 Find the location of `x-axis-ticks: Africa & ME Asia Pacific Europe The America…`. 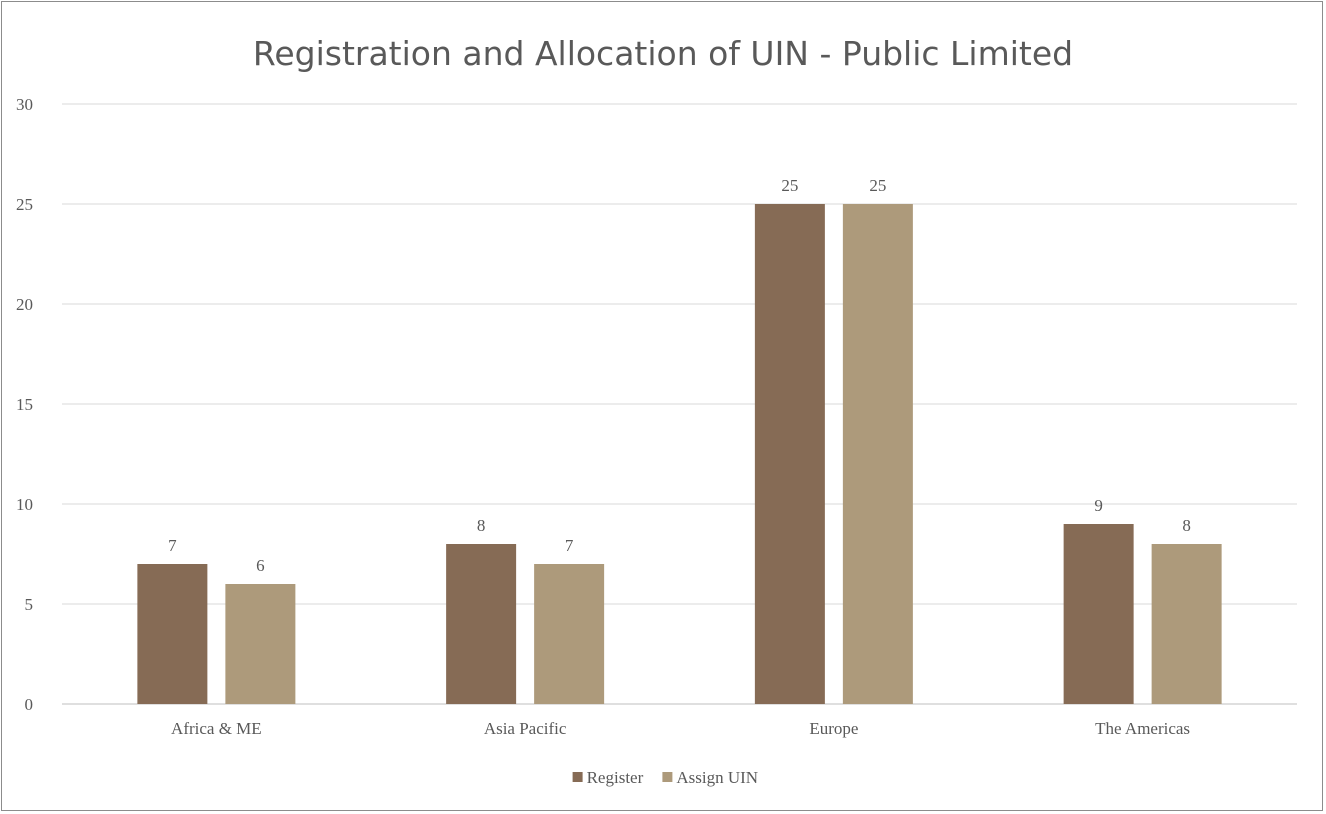

x-axis-ticks: Africa & ME Asia Pacific Europe The America… is located at coordinates (680, 728).